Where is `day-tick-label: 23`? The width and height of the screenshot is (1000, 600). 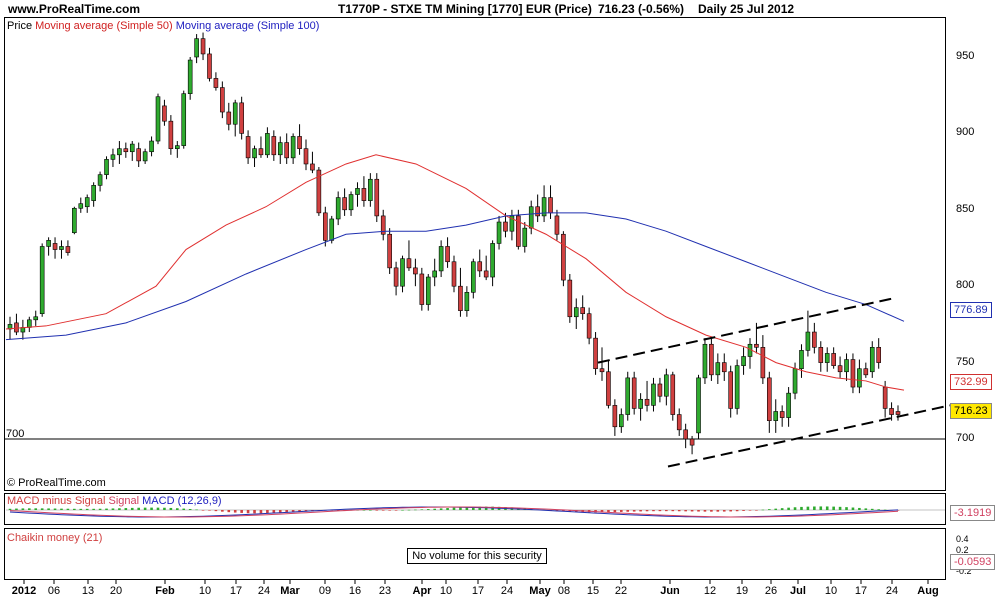
day-tick-label: 23 is located at coordinates (385, 591).